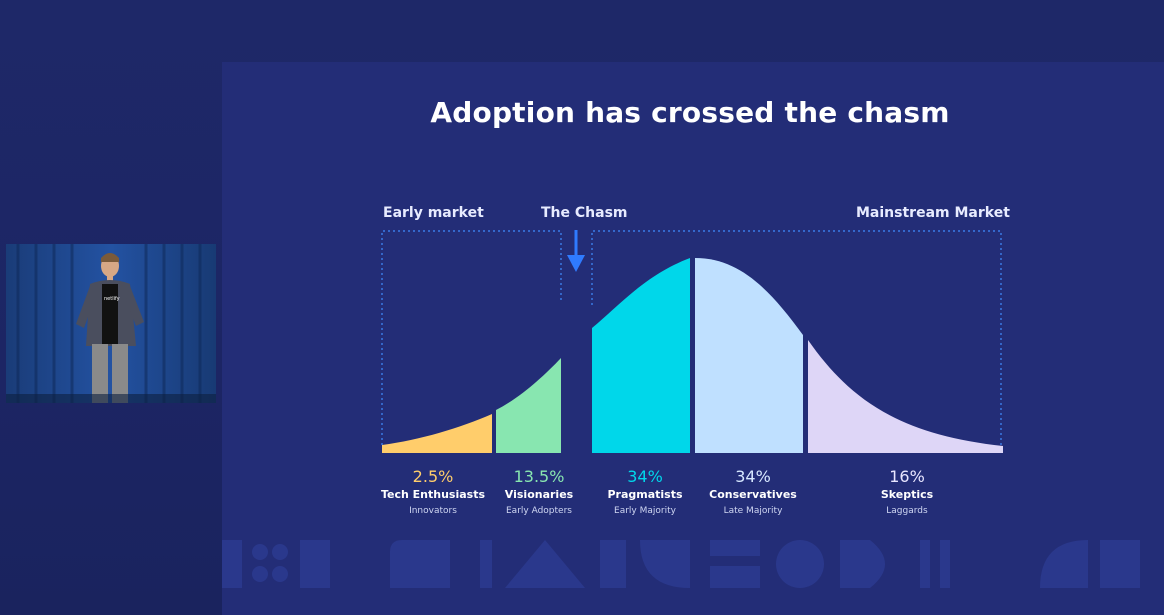 The width and height of the screenshot is (1164, 615). What do you see at coordinates (112, 299) in the screenshot?
I see `shirt-text: netlify` at bounding box center [112, 299].